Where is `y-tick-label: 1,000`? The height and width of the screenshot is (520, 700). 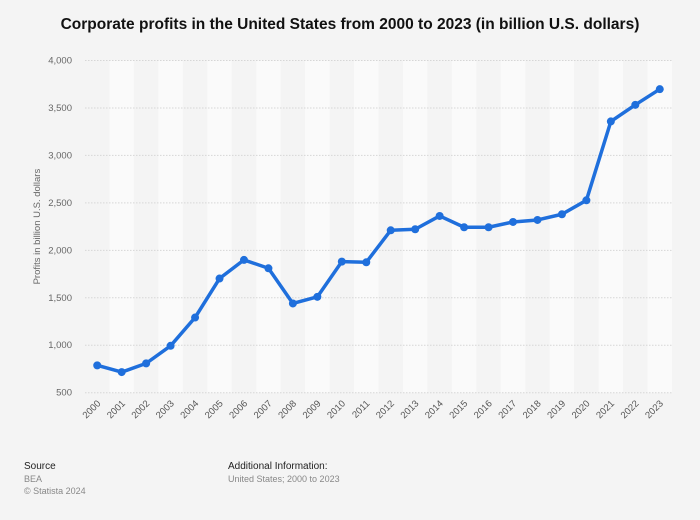 y-tick-label: 1,000 is located at coordinates (60, 345).